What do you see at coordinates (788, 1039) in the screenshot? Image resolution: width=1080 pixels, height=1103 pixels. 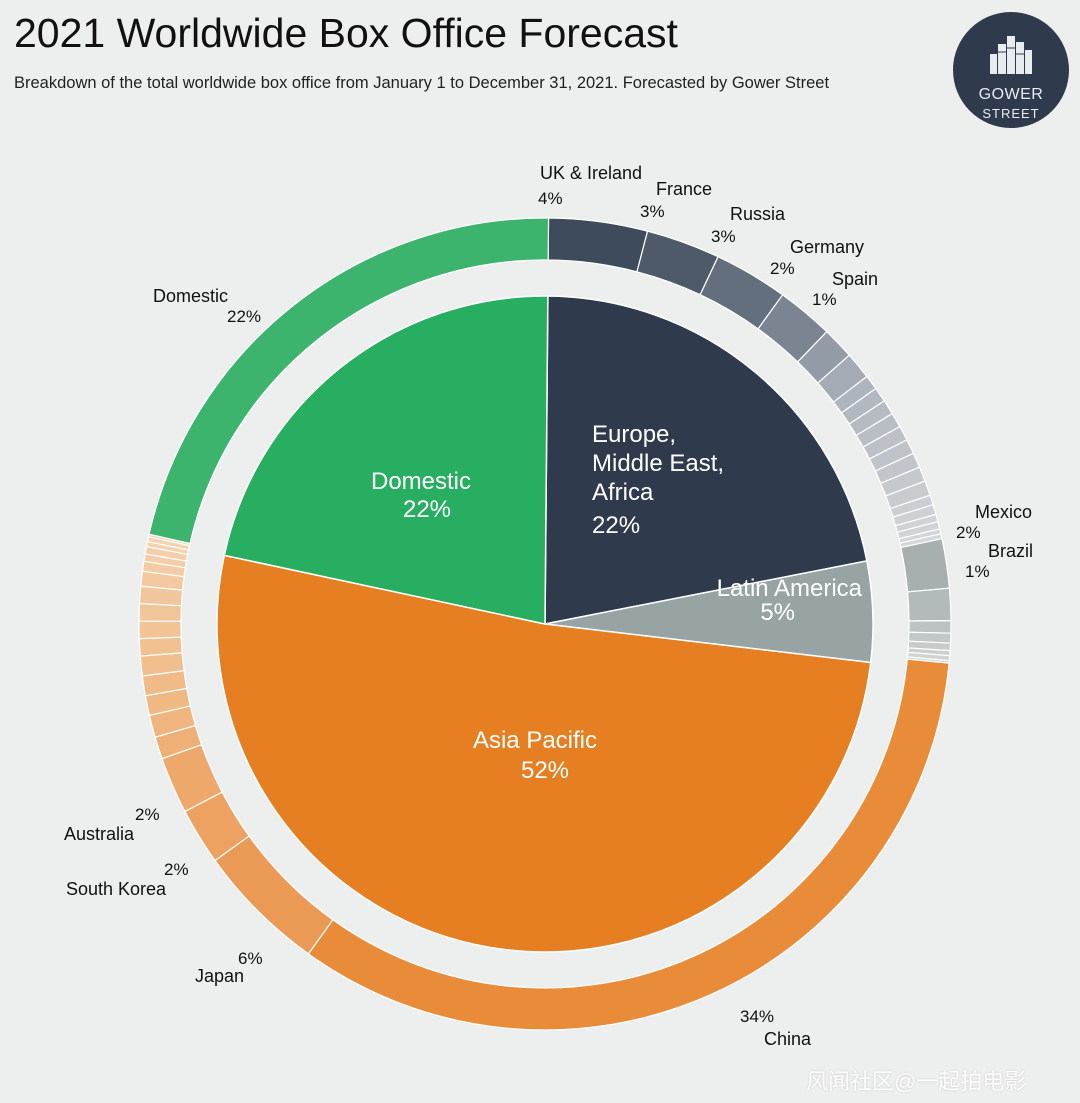 I see `ring-label-china: China` at bounding box center [788, 1039].